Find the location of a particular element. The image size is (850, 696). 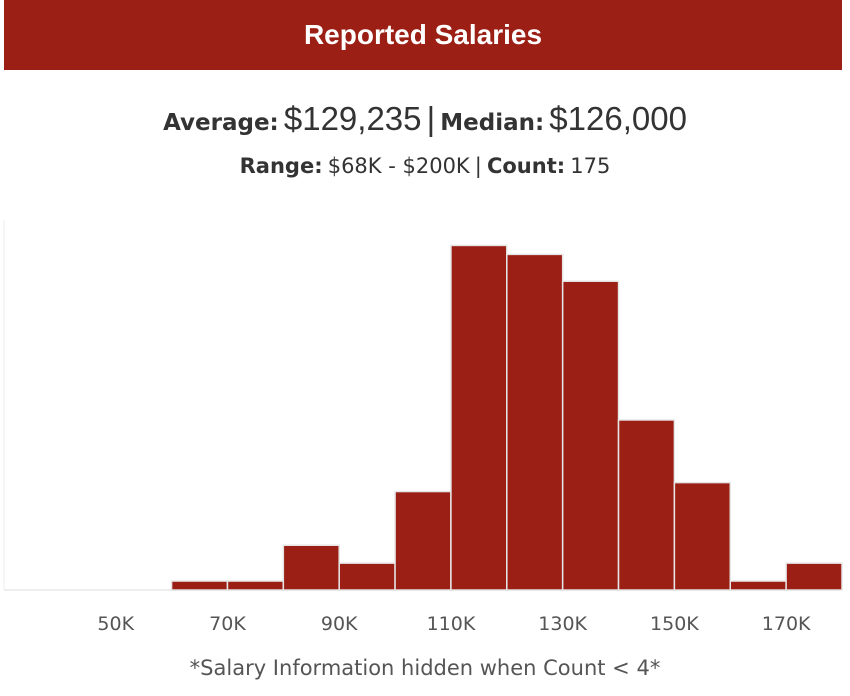

header-banner: Reported Salaries is located at coordinates (423, 35).